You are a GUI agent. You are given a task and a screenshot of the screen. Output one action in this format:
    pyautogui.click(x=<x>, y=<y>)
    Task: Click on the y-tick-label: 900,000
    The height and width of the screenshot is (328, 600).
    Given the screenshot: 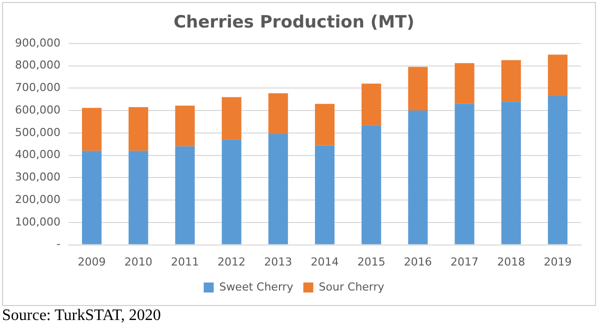 What is the action you would take?
    pyautogui.click(x=37, y=43)
    